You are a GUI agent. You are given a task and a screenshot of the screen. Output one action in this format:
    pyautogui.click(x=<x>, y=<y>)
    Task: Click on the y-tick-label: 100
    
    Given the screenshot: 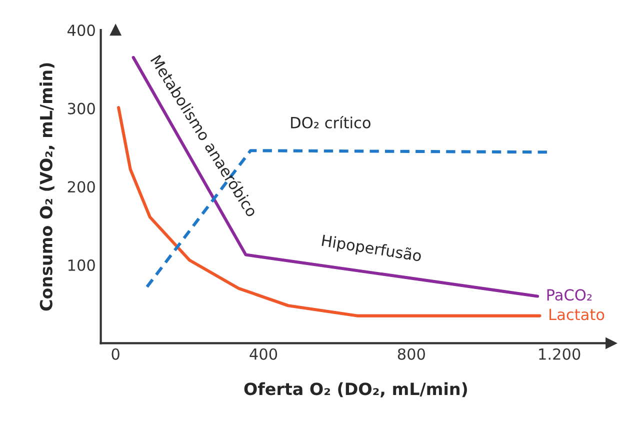 What is the action you would take?
    pyautogui.click(x=81, y=265)
    